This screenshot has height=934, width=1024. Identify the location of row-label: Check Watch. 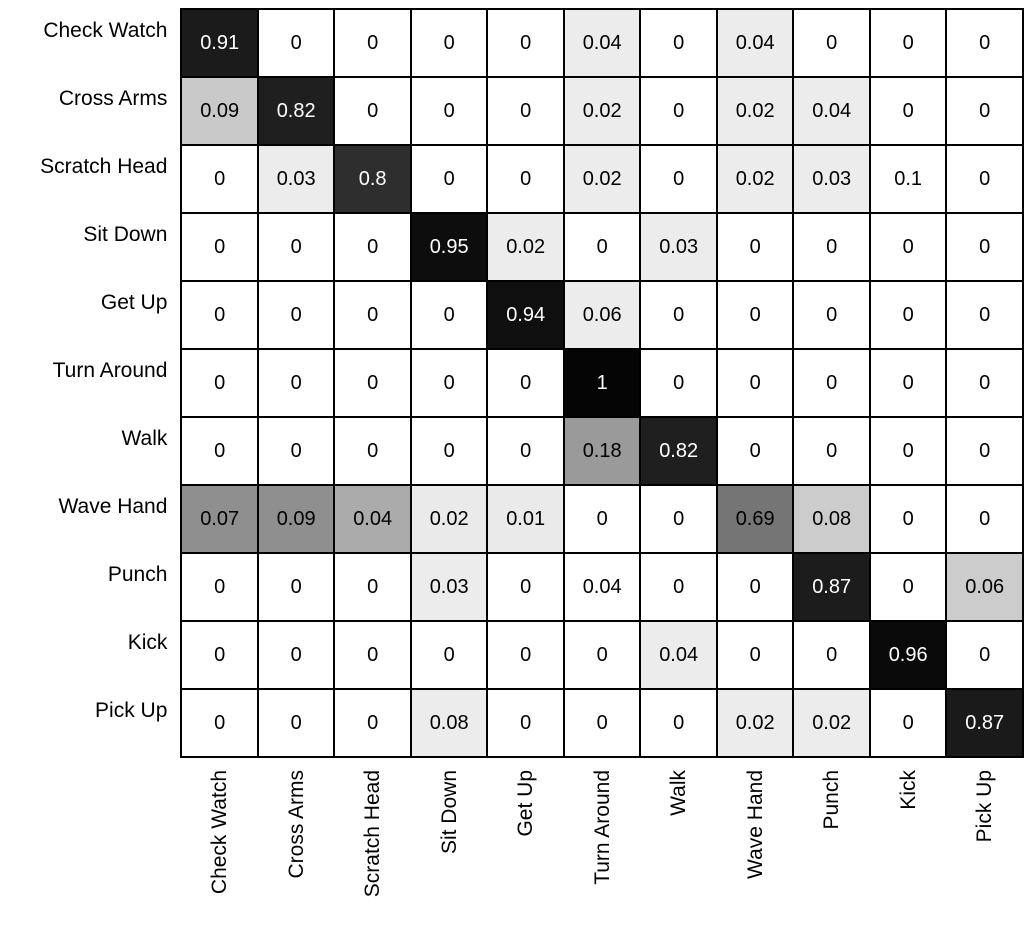
(105, 30).